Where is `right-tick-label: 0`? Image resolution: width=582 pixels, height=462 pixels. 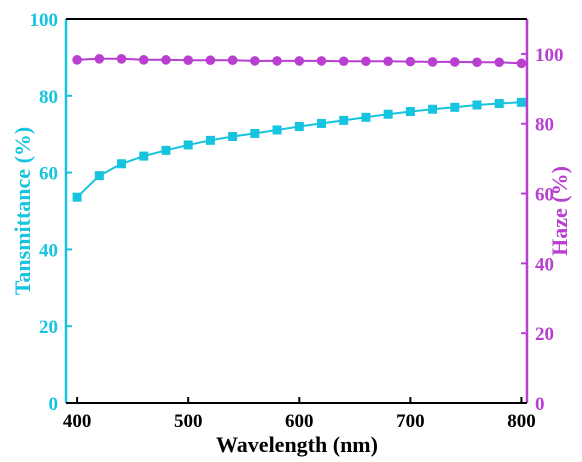 right-tick-label: 0 is located at coordinates (540, 404).